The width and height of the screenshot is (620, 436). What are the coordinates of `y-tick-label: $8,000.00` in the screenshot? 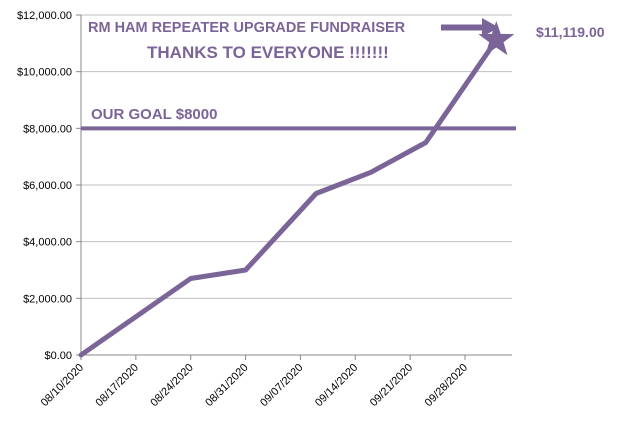 It's located at (47, 129).